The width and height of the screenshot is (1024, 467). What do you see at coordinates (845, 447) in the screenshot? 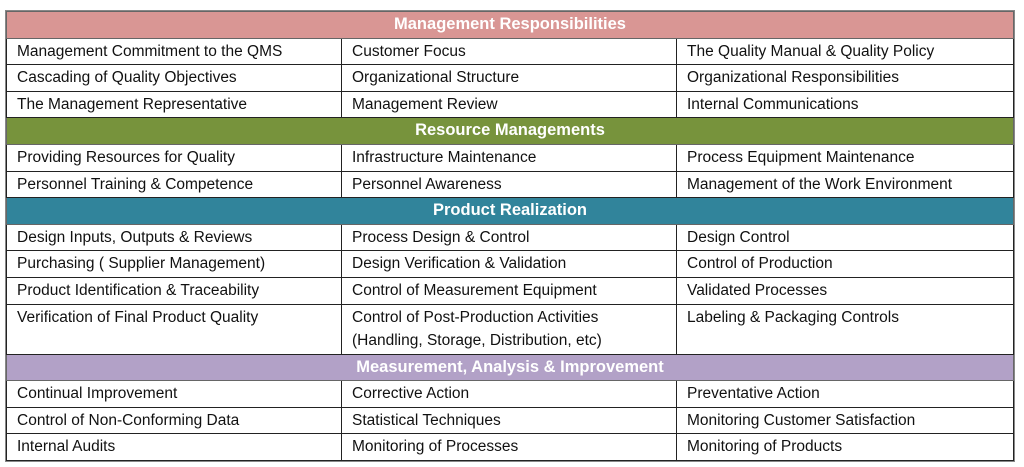
I see `table-cell: Monitoring of Products` at bounding box center [845, 447].